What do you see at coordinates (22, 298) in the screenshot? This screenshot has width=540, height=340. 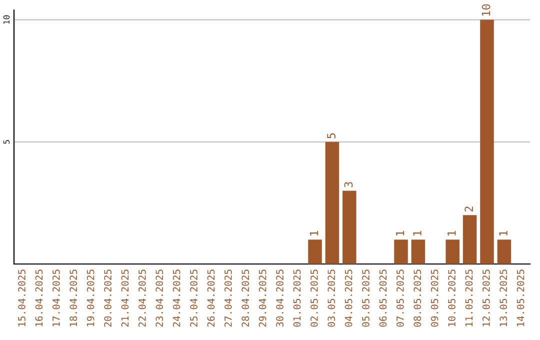 I see `x-tick-label: 15.04.2025` at bounding box center [22, 298].